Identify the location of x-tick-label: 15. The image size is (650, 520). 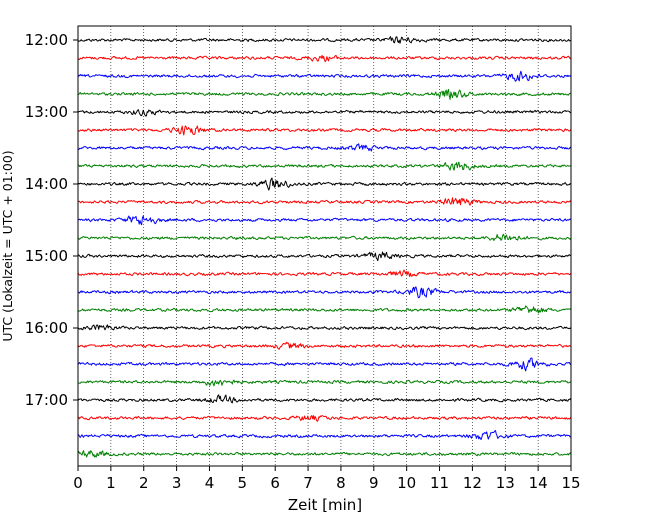
(570, 483).